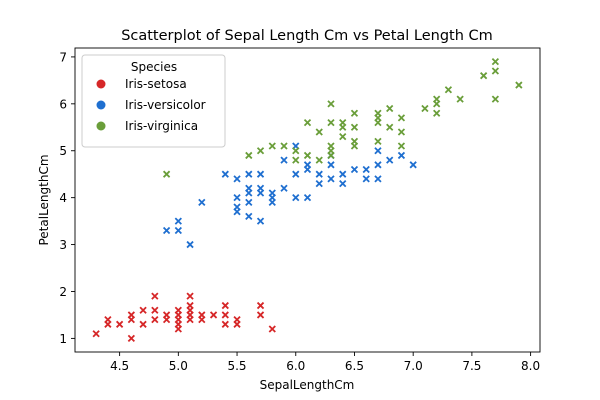 The image size is (600, 400). I want to click on x-tick-label: 6.5, so click(354, 366).